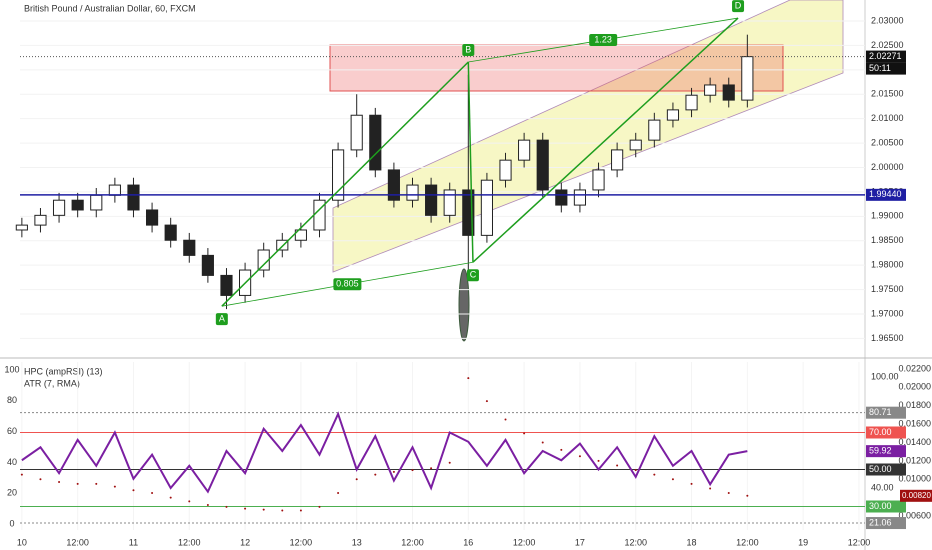 The image size is (932, 550). What do you see at coordinates (880, 68) in the screenshot?
I see `countdown: 50:11` at bounding box center [880, 68].